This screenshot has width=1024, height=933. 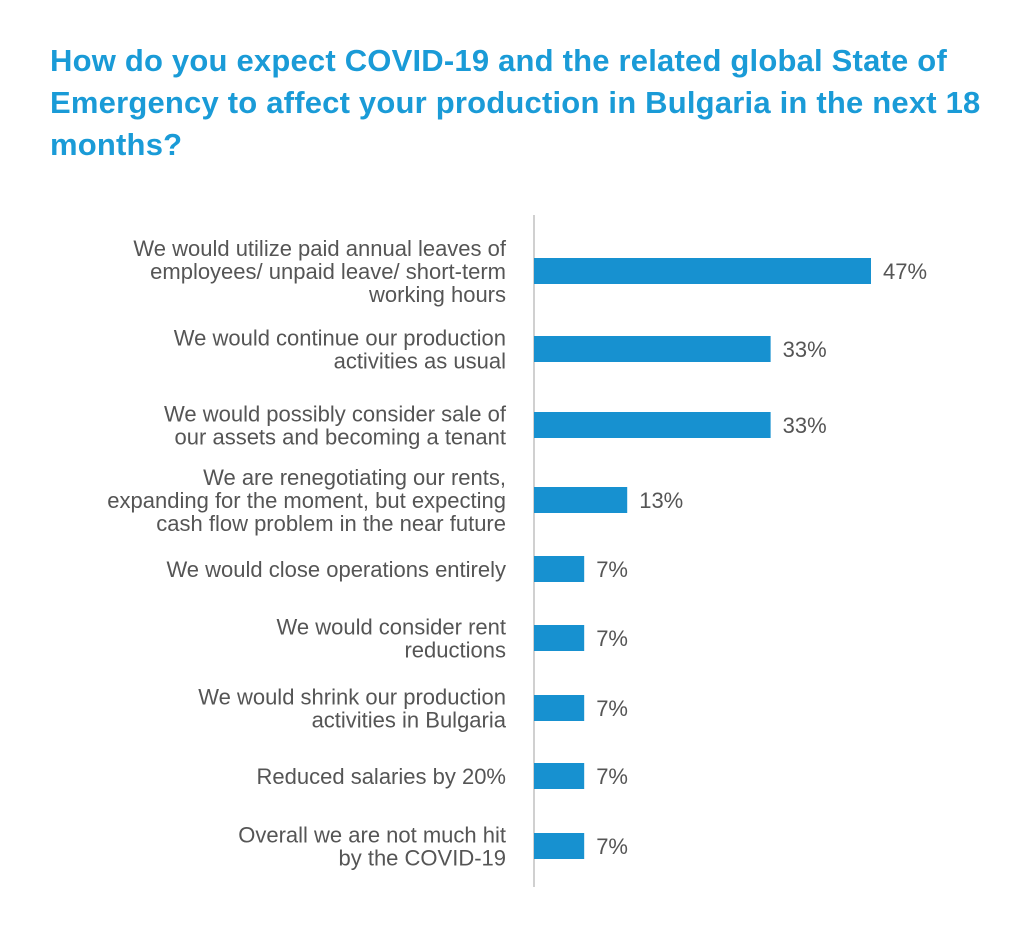 I want to click on category-label: We would consider rent reductions, so click(x=392, y=639).